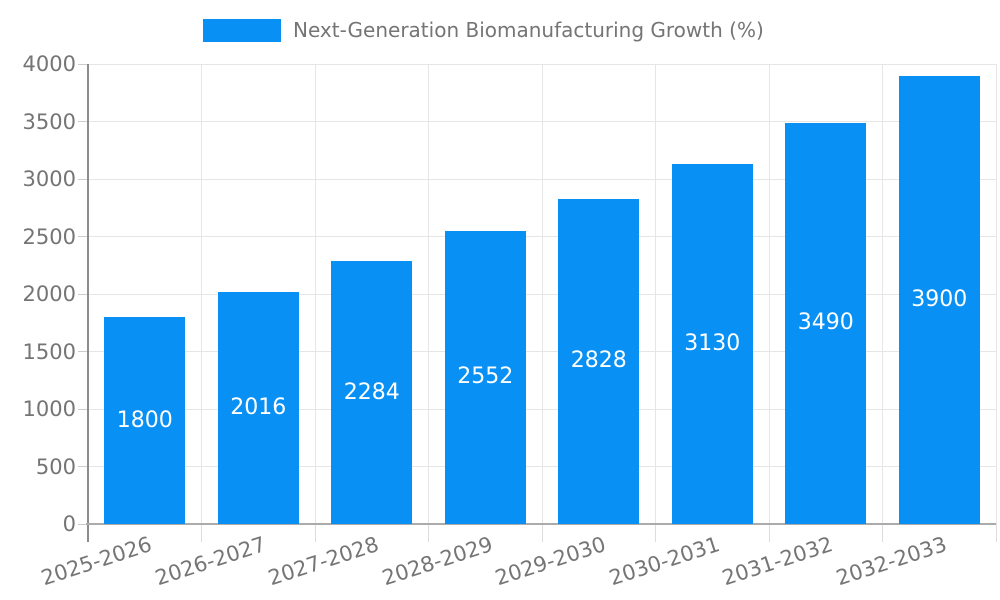  What do you see at coordinates (49, 64) in the screenshot?
I see `y-axis-tick-label: 4000` at bounding box center [49, 64].